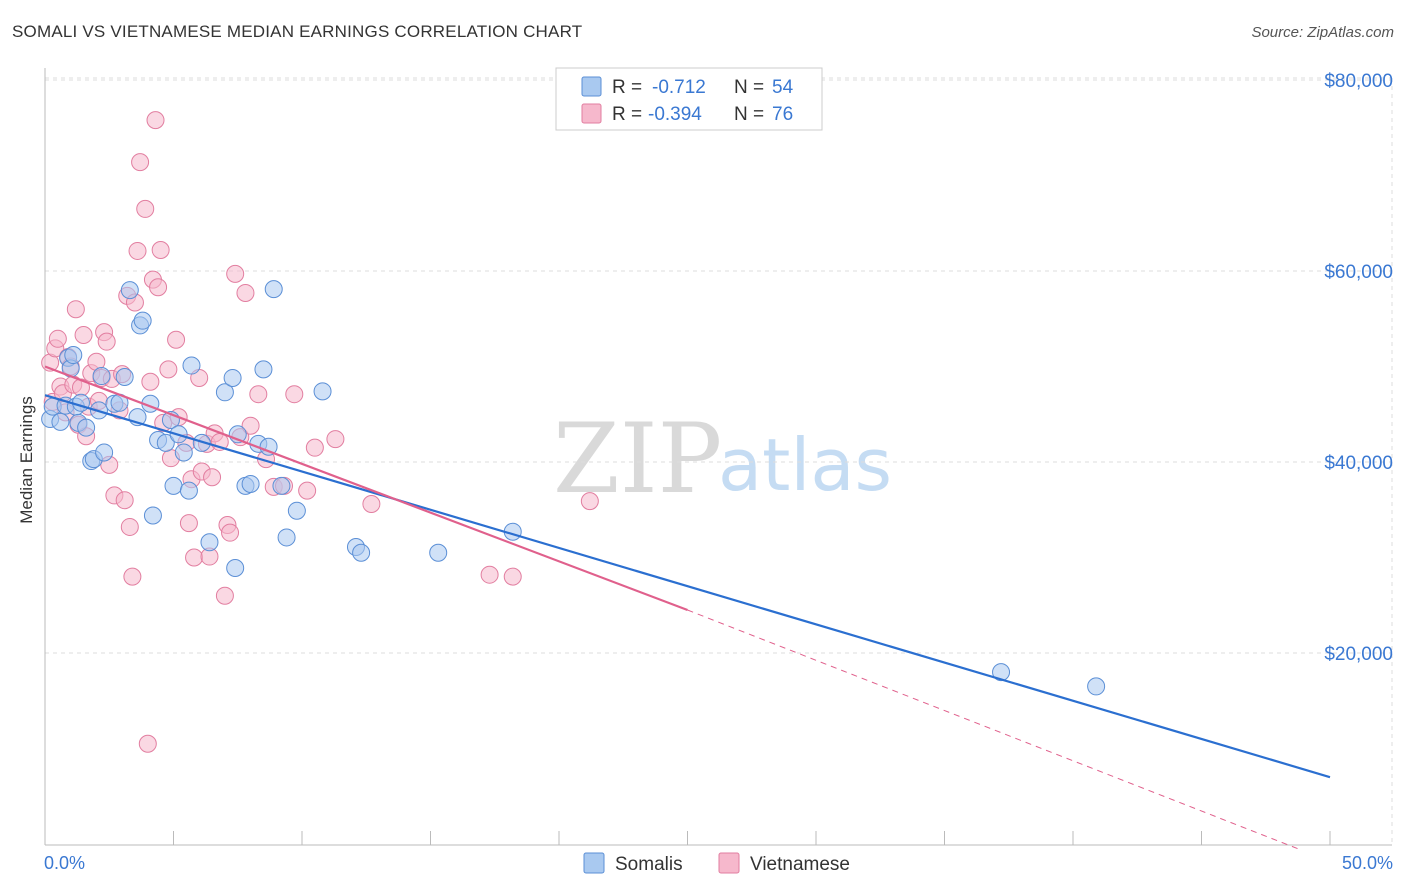  I want to click on series-legend: Somalis Vietnamese, so click(716, 863).